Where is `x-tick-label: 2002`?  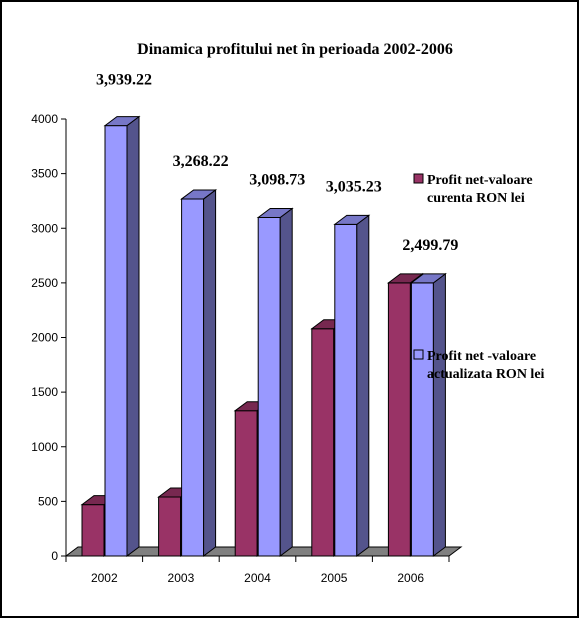 x-tick-label: 2002 is located at coordinates (104, 578).